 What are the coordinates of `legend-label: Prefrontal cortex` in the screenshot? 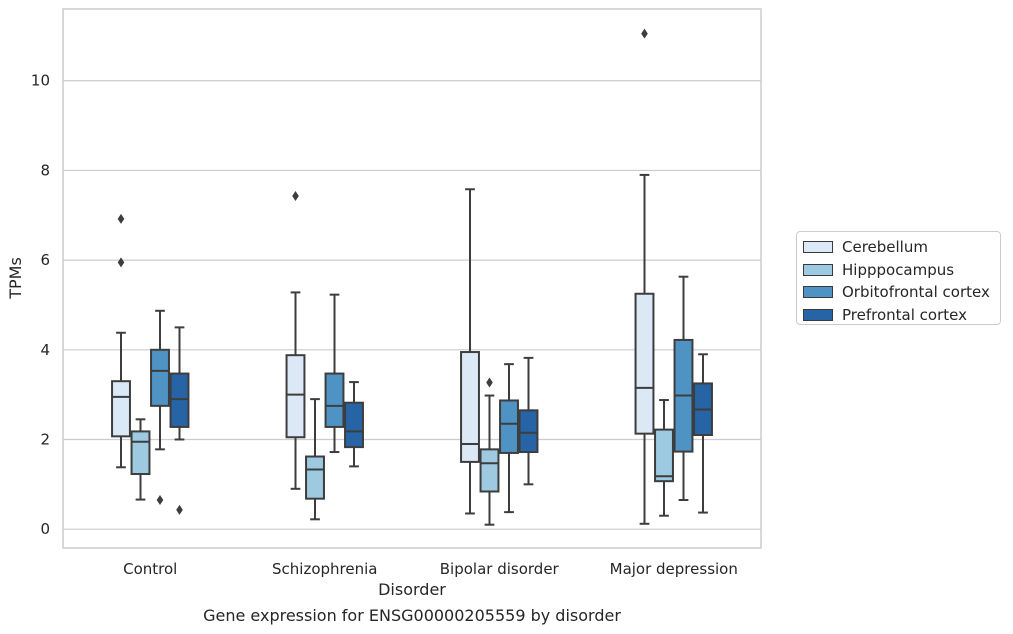 It's located at (904, 314).